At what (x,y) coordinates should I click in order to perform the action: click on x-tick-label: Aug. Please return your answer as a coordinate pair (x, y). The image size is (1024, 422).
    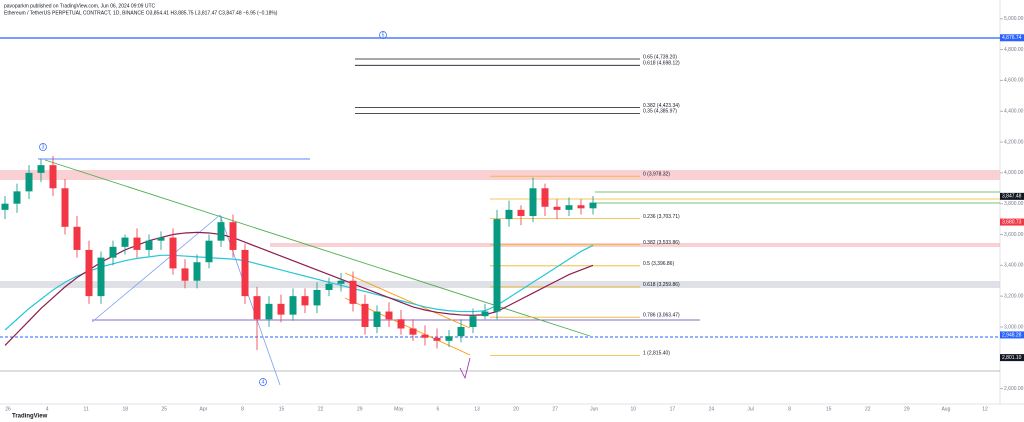
    Looking at the image, I should click on (945, 409).